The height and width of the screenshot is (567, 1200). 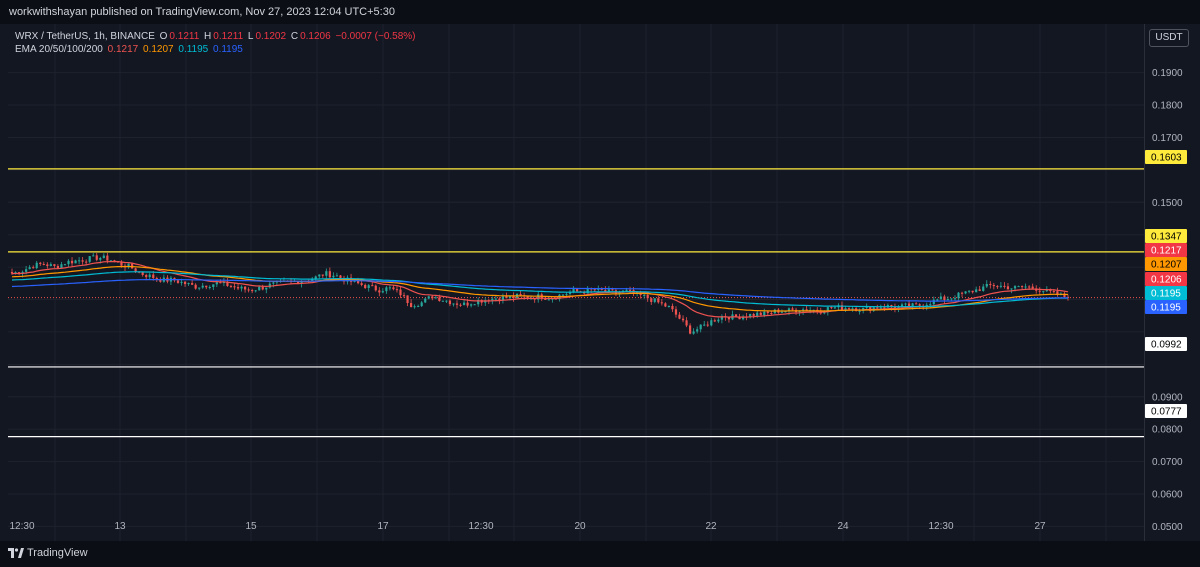 What do you see at coordinates (228, 36) in the screenshot?
I see `high-value: 0.1211` at bounding box center [228, 36].